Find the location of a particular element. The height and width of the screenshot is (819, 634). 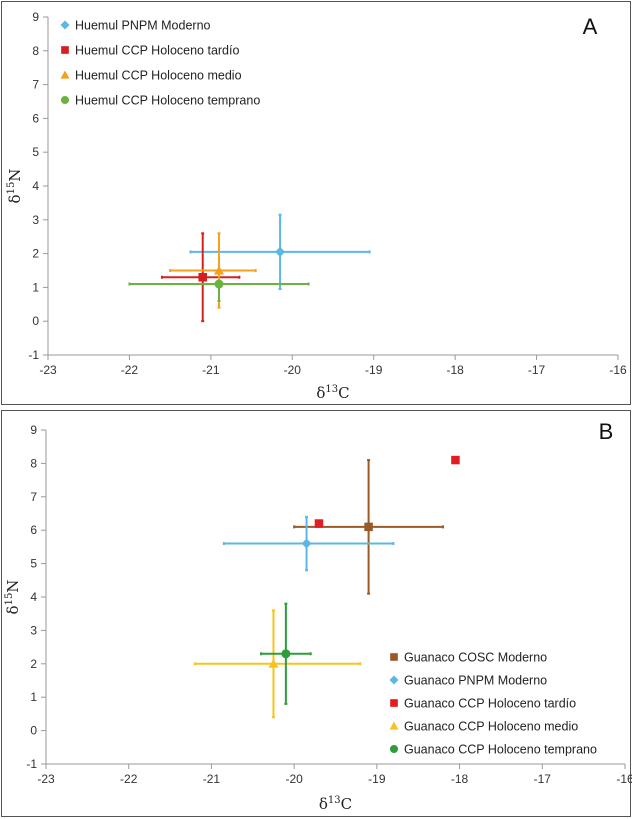

chart-a-series-1-point is located at coordinates (202, 277).